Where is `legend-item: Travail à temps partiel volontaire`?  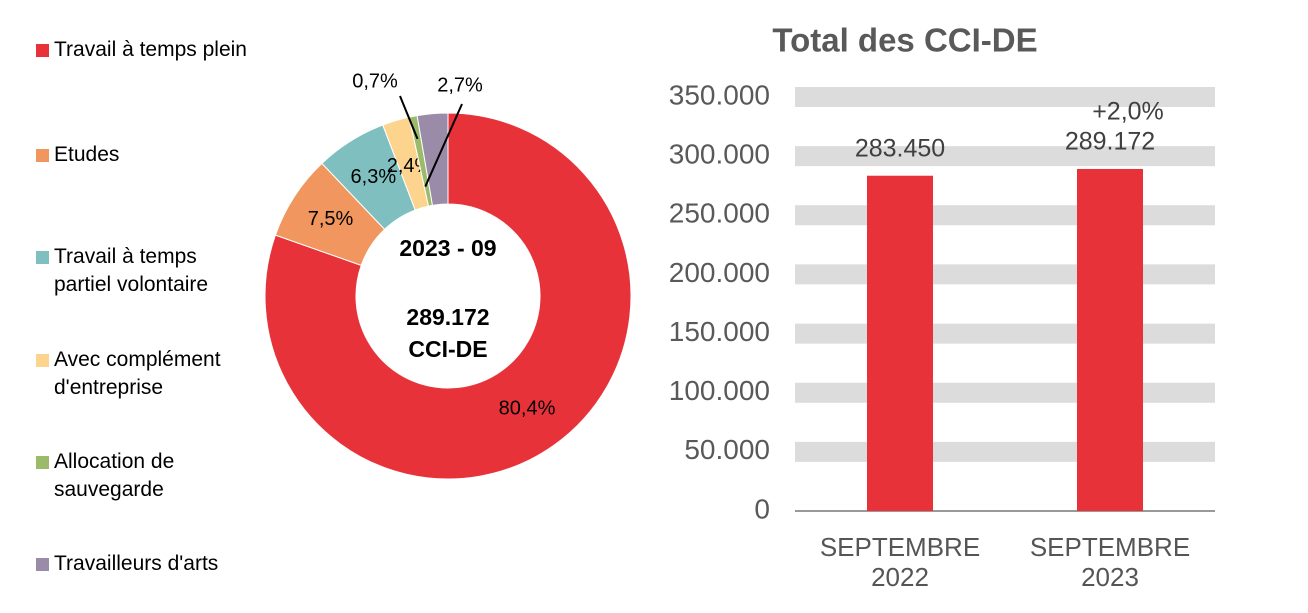
legend-item: Travail à temps partiel volontaire is located at coordinates (145, 271).